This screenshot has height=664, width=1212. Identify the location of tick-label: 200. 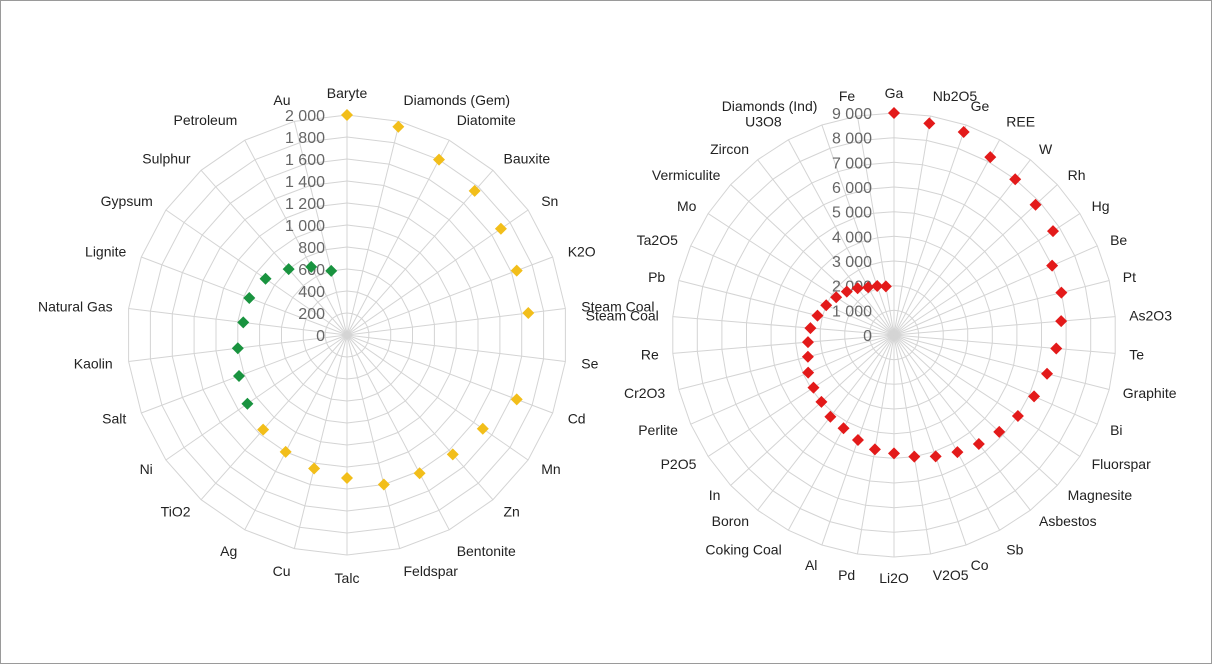
(311, 314).